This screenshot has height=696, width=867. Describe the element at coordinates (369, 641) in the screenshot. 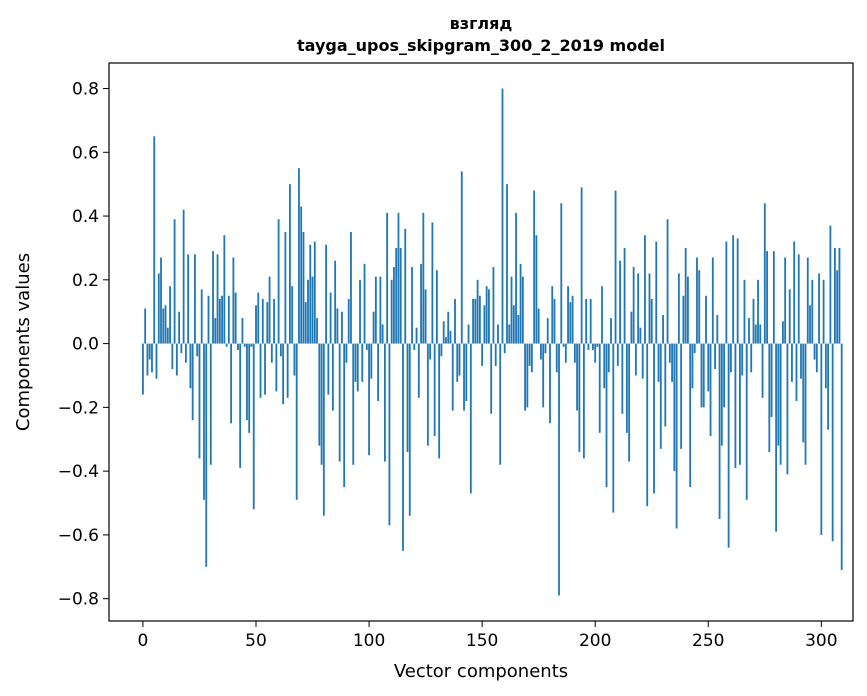

I see `x-tick-label: 100` at that location.